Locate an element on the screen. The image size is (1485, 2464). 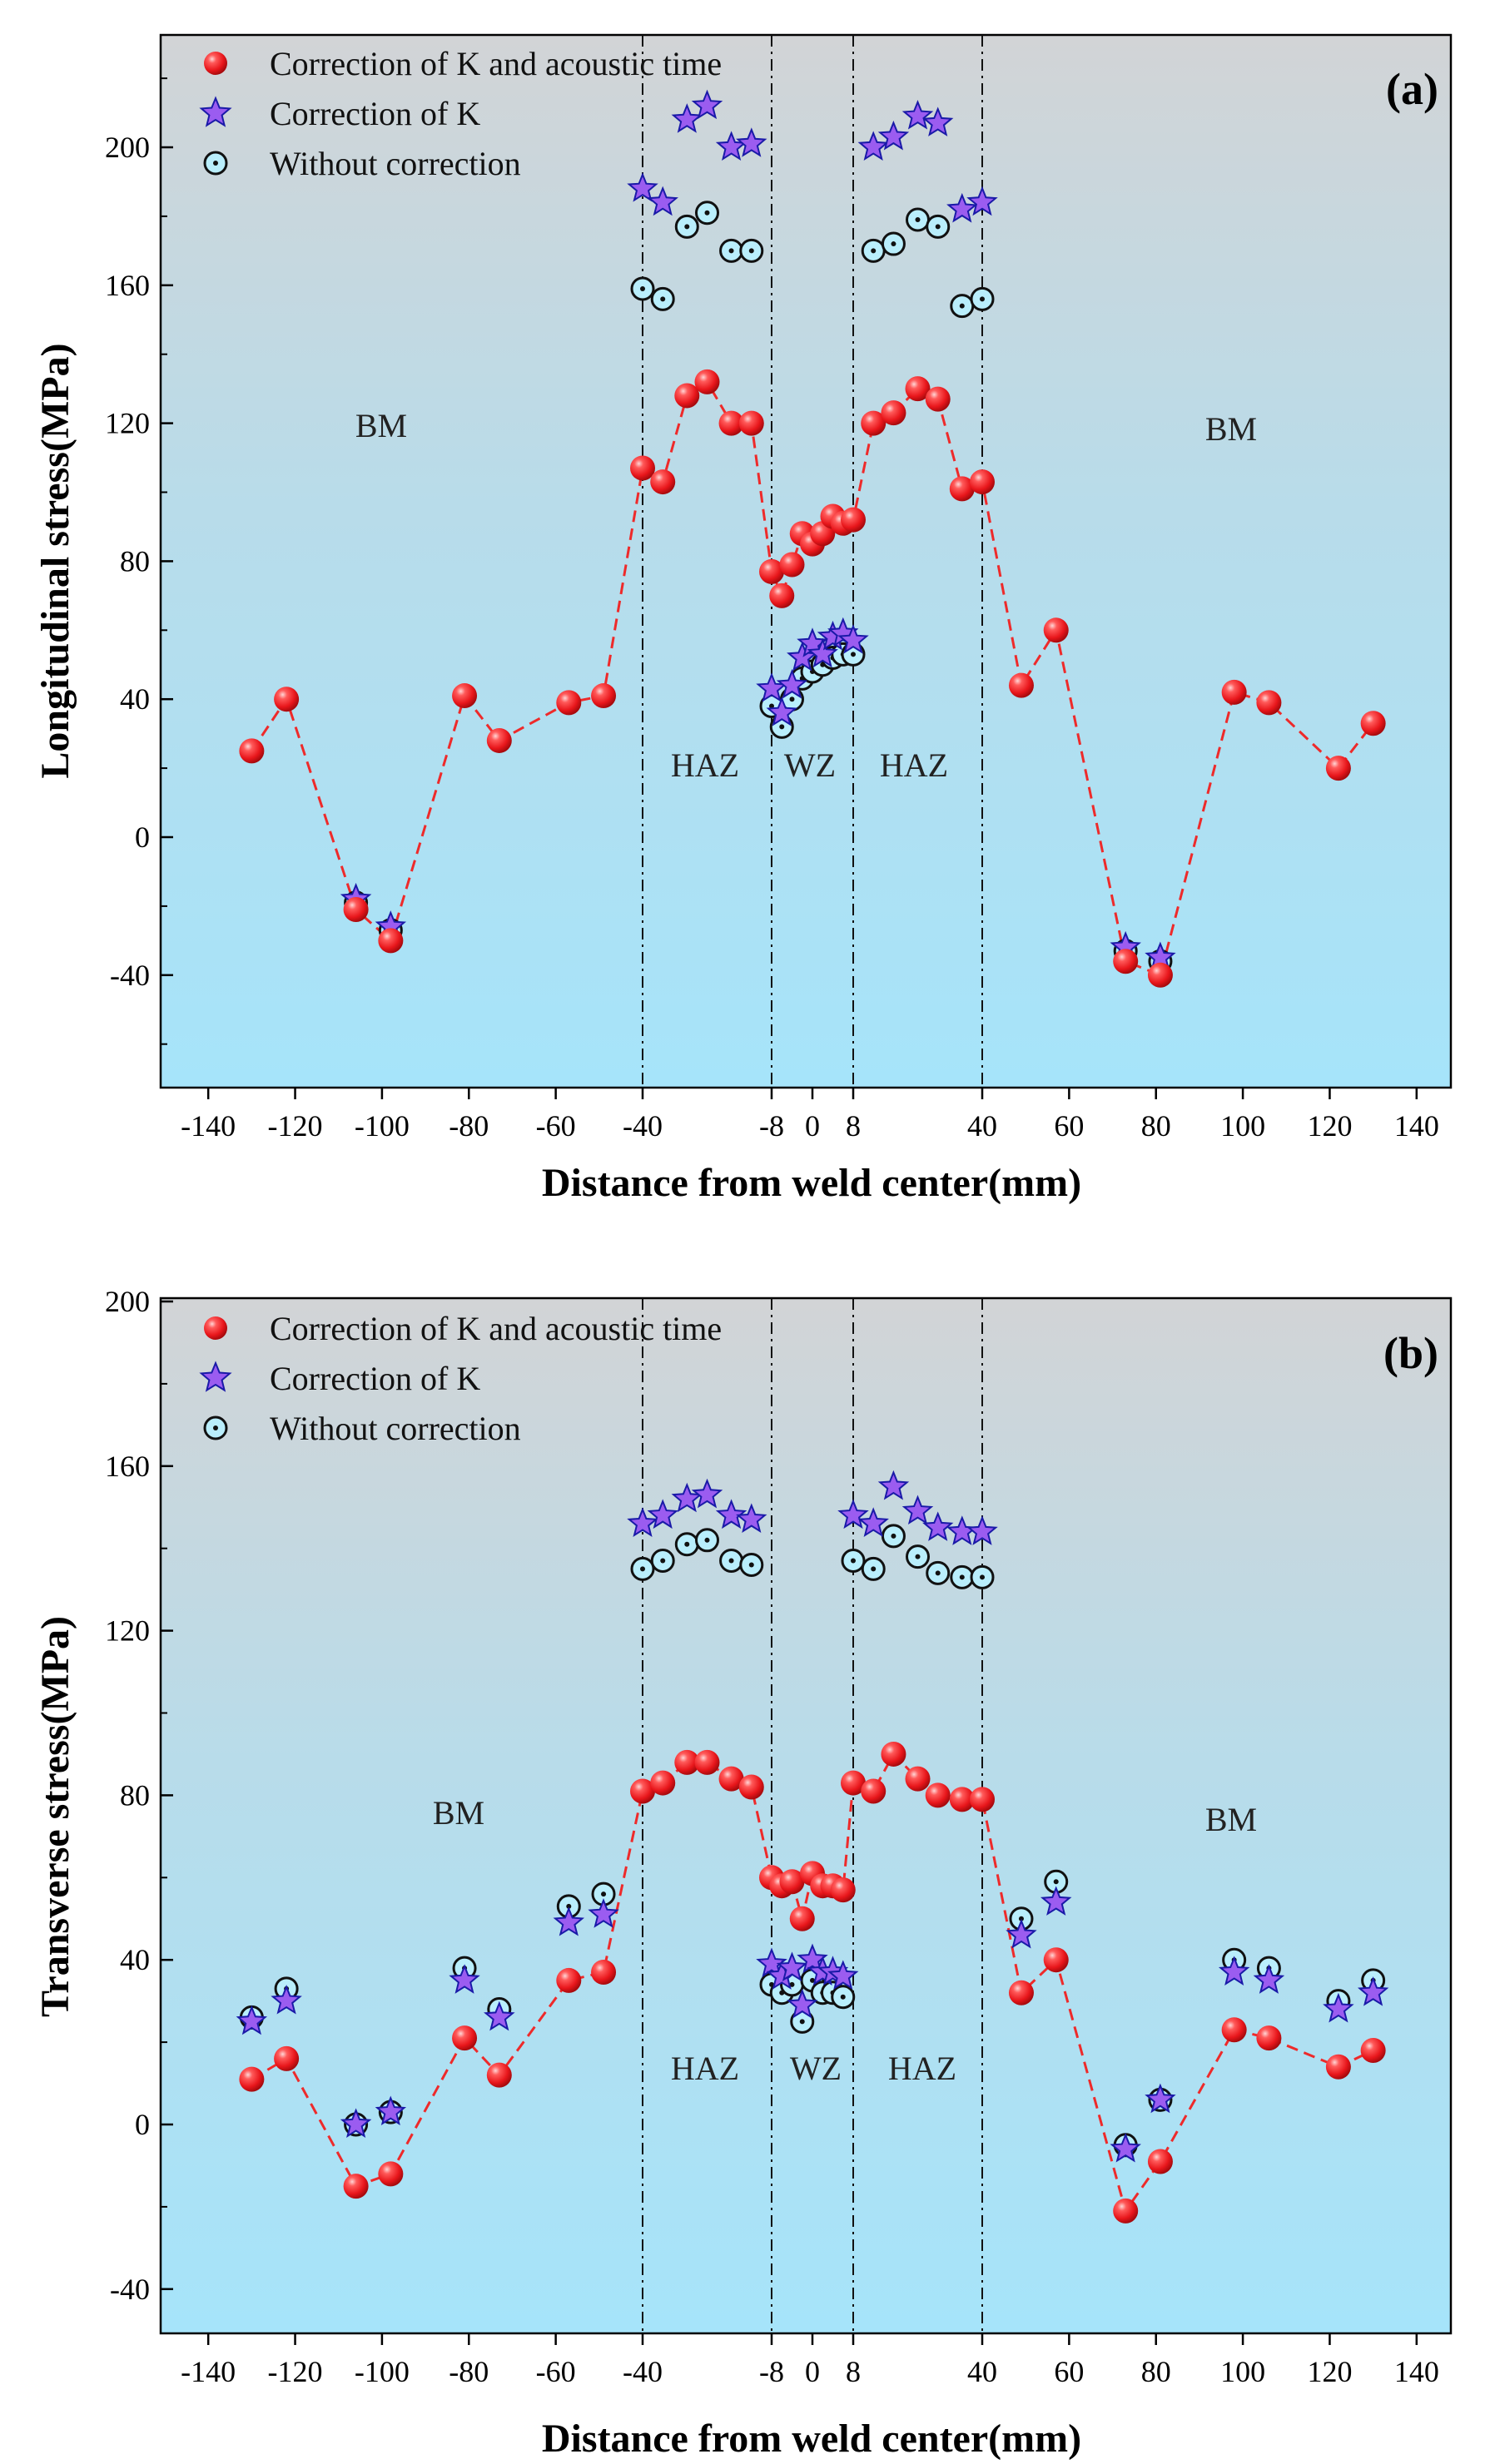
y-tick-label: 0 is located at coordinates (142, 837).